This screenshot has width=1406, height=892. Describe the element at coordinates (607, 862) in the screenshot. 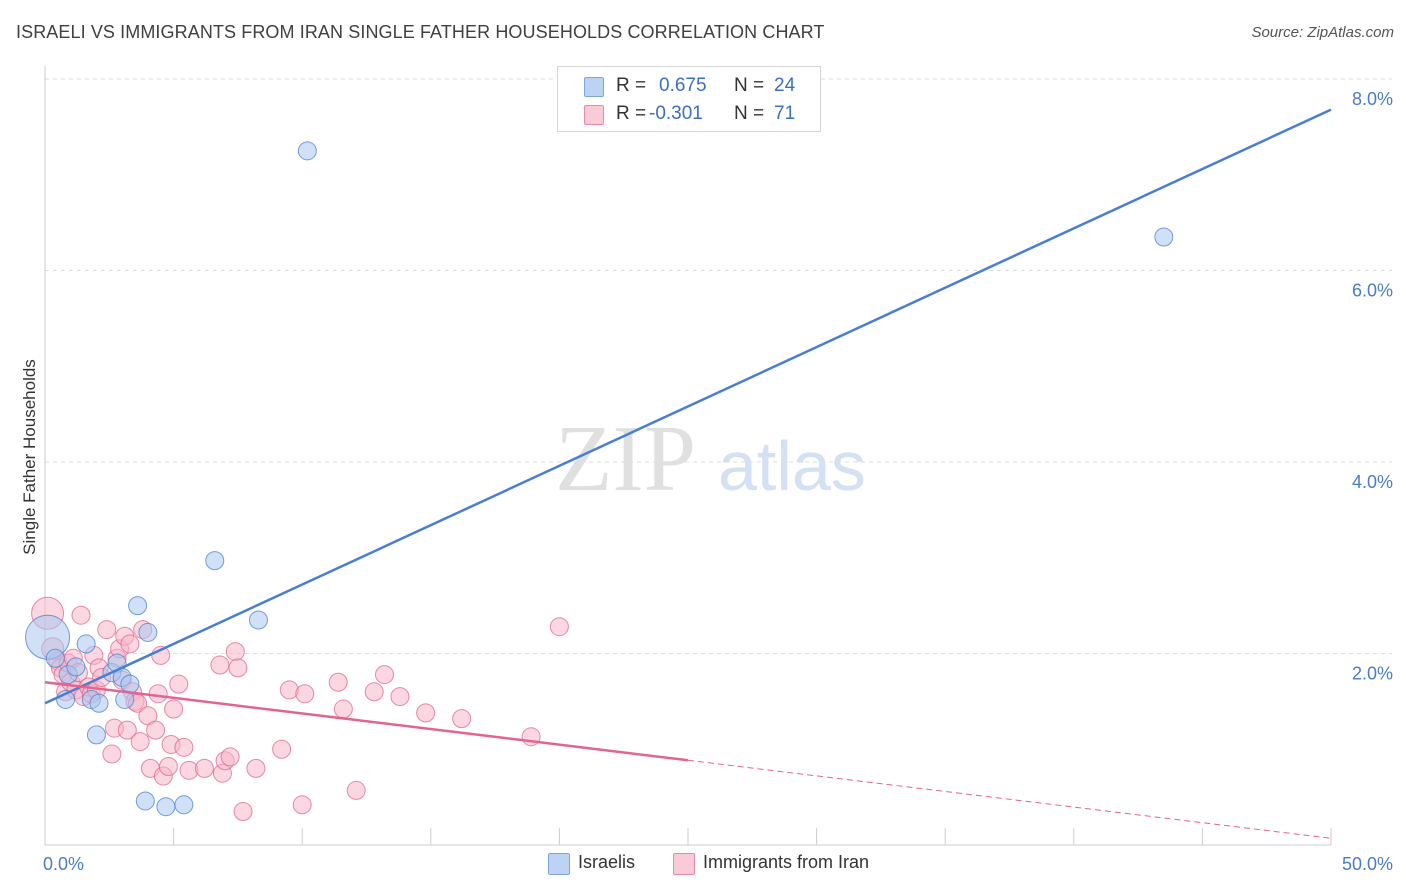

I see `bottom-legend-label-israelis: Israelis` at that location.